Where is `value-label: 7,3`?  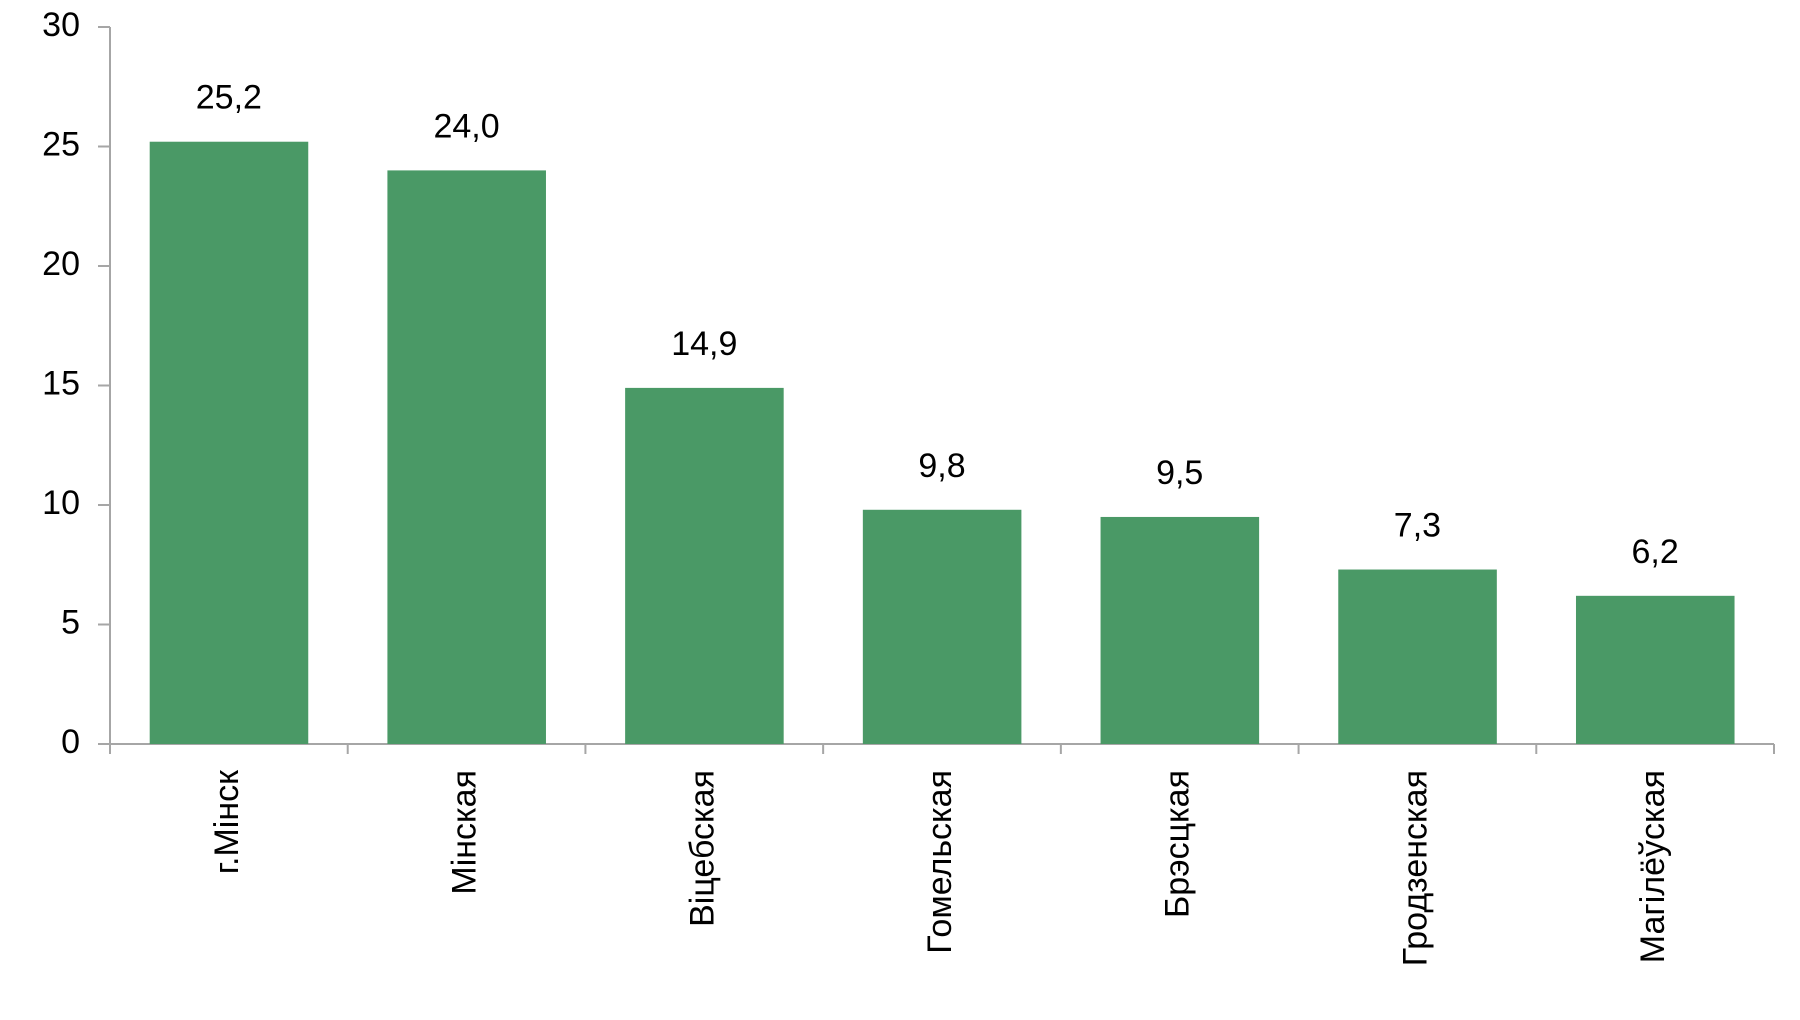 value-label: 7,3 is located at coordinates (1417, 526).